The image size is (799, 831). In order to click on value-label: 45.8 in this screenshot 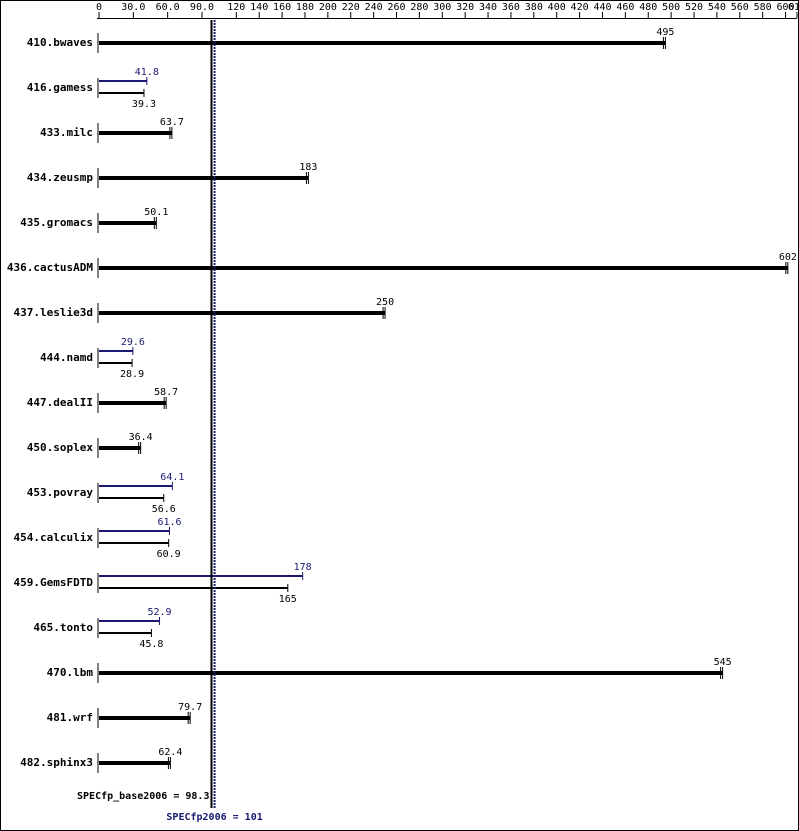, I will do `click(151, 644)`.